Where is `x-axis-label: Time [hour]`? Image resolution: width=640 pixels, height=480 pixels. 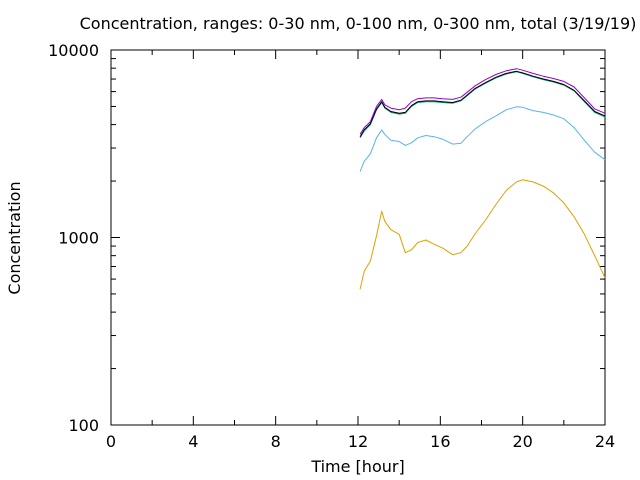 x-axis-label: Time [hour] is located at coordinates (357, 466).